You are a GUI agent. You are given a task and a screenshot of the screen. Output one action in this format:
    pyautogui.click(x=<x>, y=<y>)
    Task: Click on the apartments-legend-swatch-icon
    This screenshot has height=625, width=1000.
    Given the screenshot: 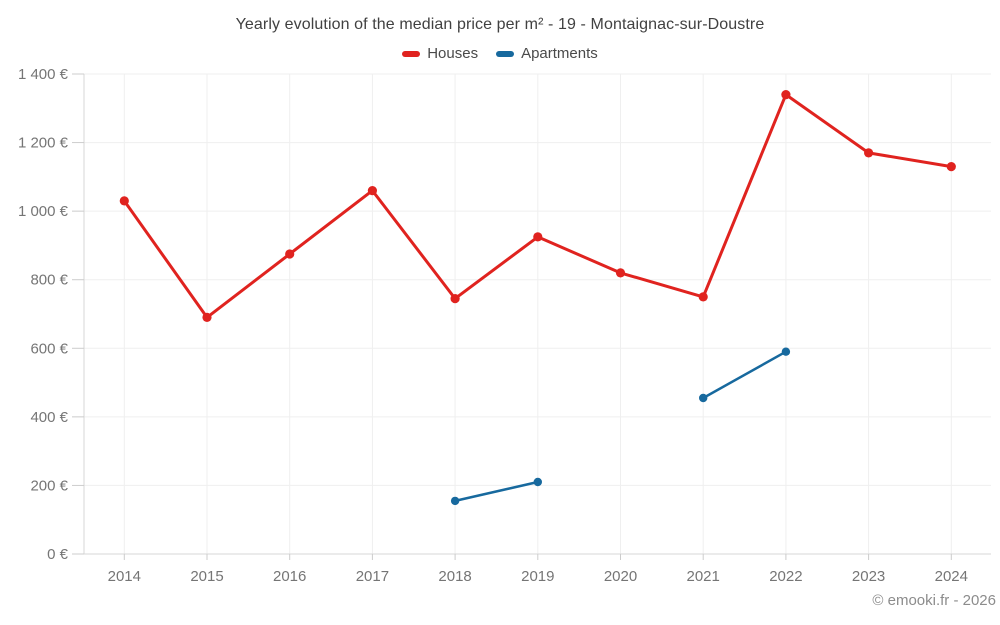 What is the action you would take?
    pyautogui.click(x=505, y=53)
    